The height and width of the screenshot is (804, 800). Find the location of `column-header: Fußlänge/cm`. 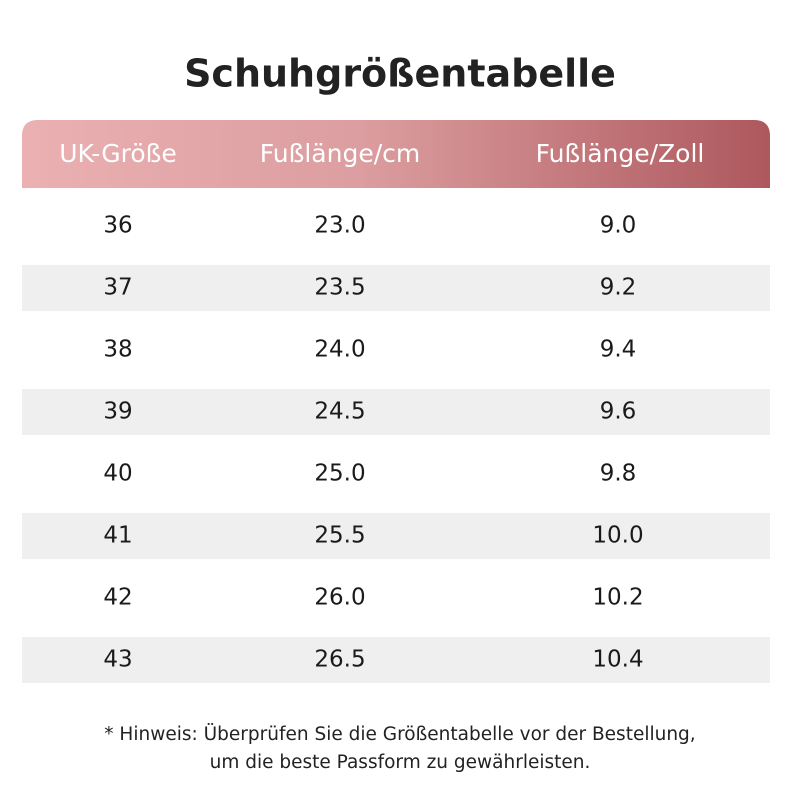

column-header: Fußlänge/cm is located at coordinates (340, 153).